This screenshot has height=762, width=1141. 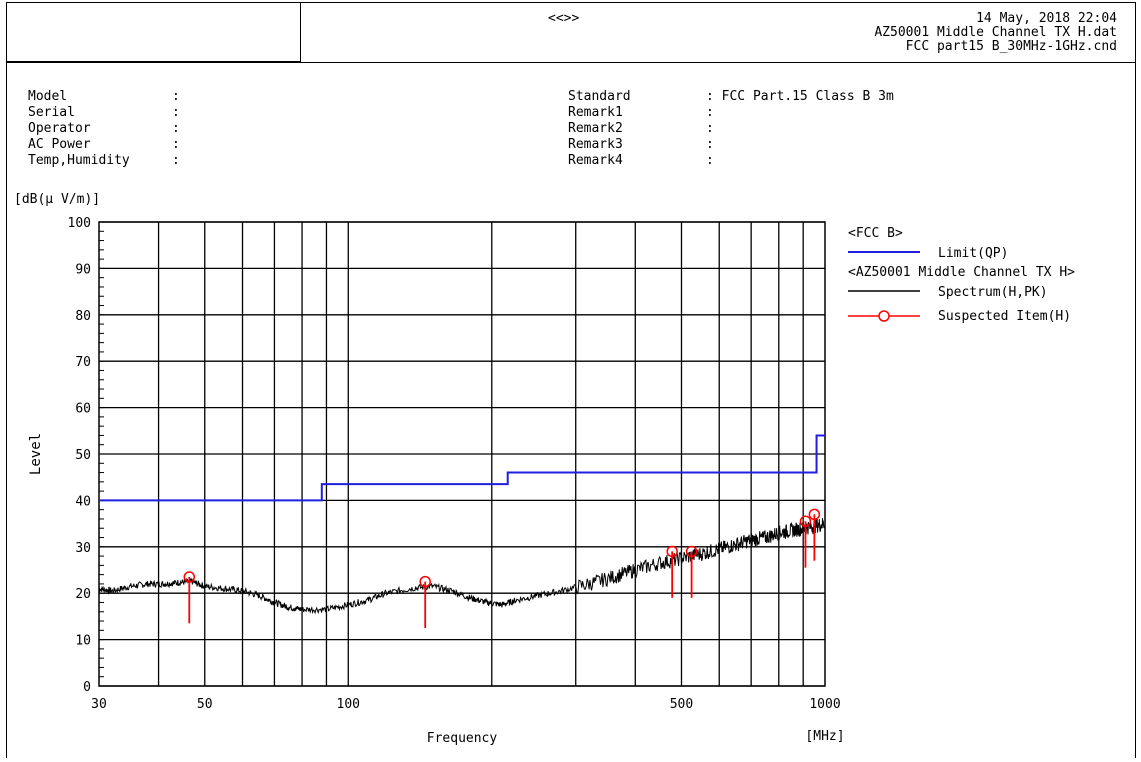 I want to click on info-label-serial: Serial, so click(x=51, y=112).